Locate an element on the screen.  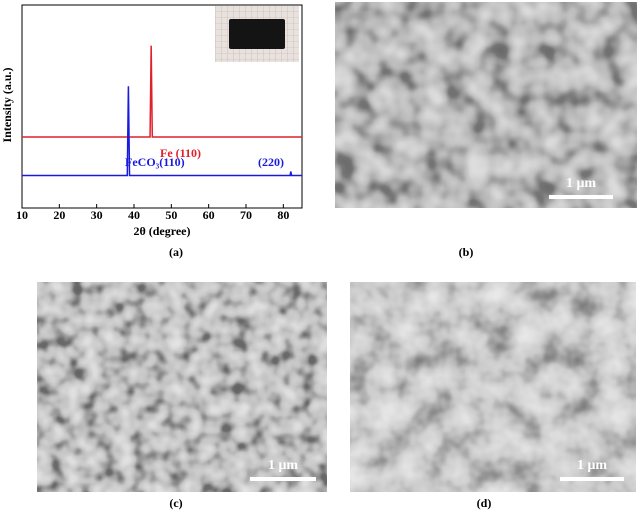
panel-label: (b) is located at coordinates (466, 252).